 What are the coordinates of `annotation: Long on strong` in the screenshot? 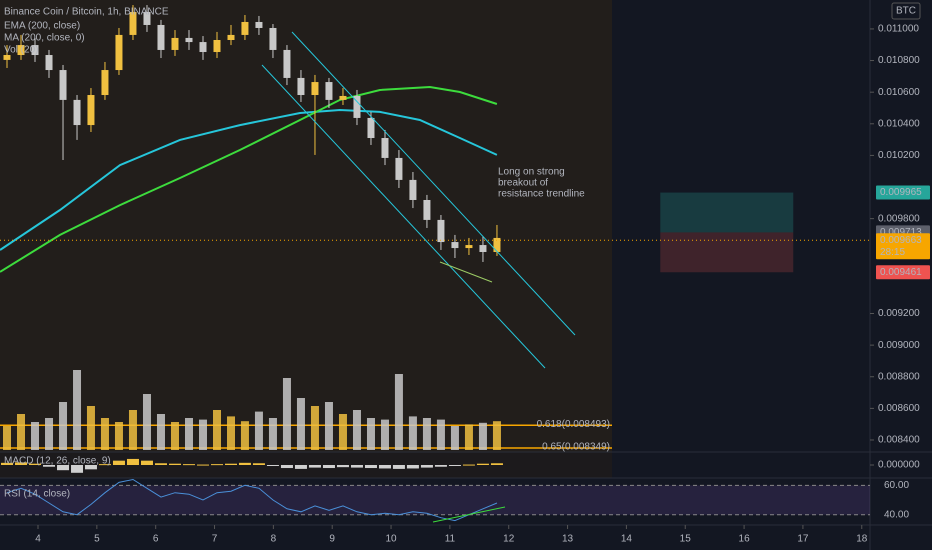 It's located at (531, 172).